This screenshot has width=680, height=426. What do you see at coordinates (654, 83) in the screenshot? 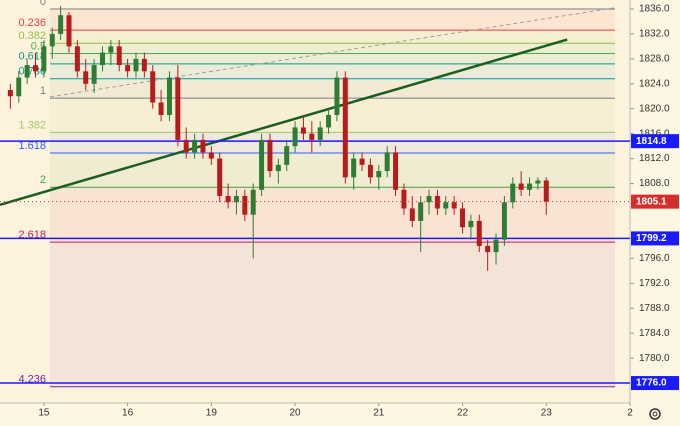
I see `y-tick-label: 1824.0` at bounding box center [654, 83].